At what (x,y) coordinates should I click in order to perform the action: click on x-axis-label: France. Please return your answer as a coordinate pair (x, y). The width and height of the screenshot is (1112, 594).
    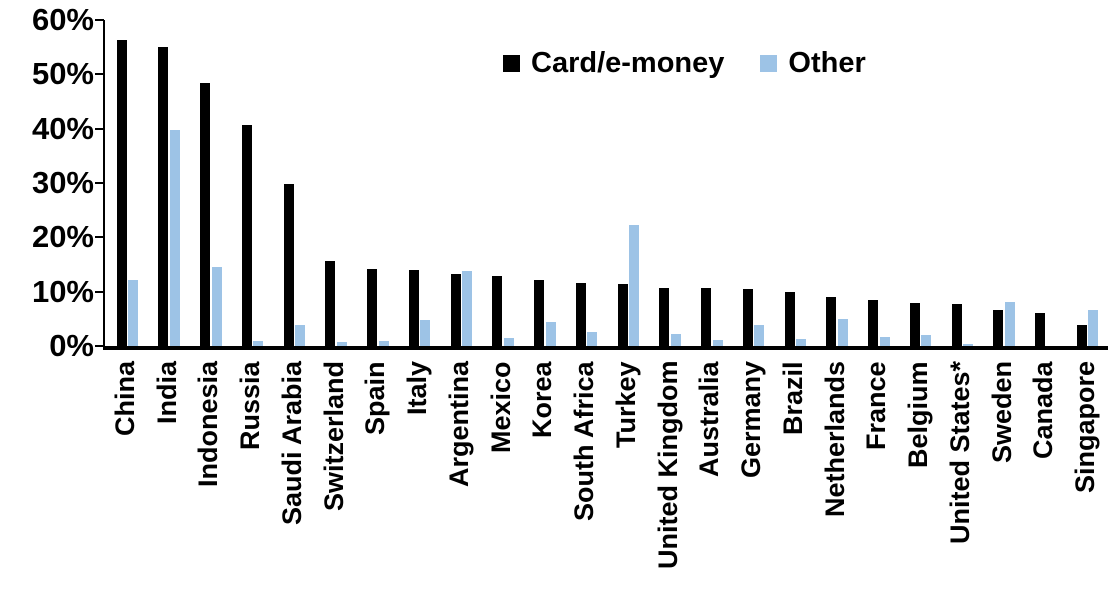
    Looking at the image, I should click on (876, 405).